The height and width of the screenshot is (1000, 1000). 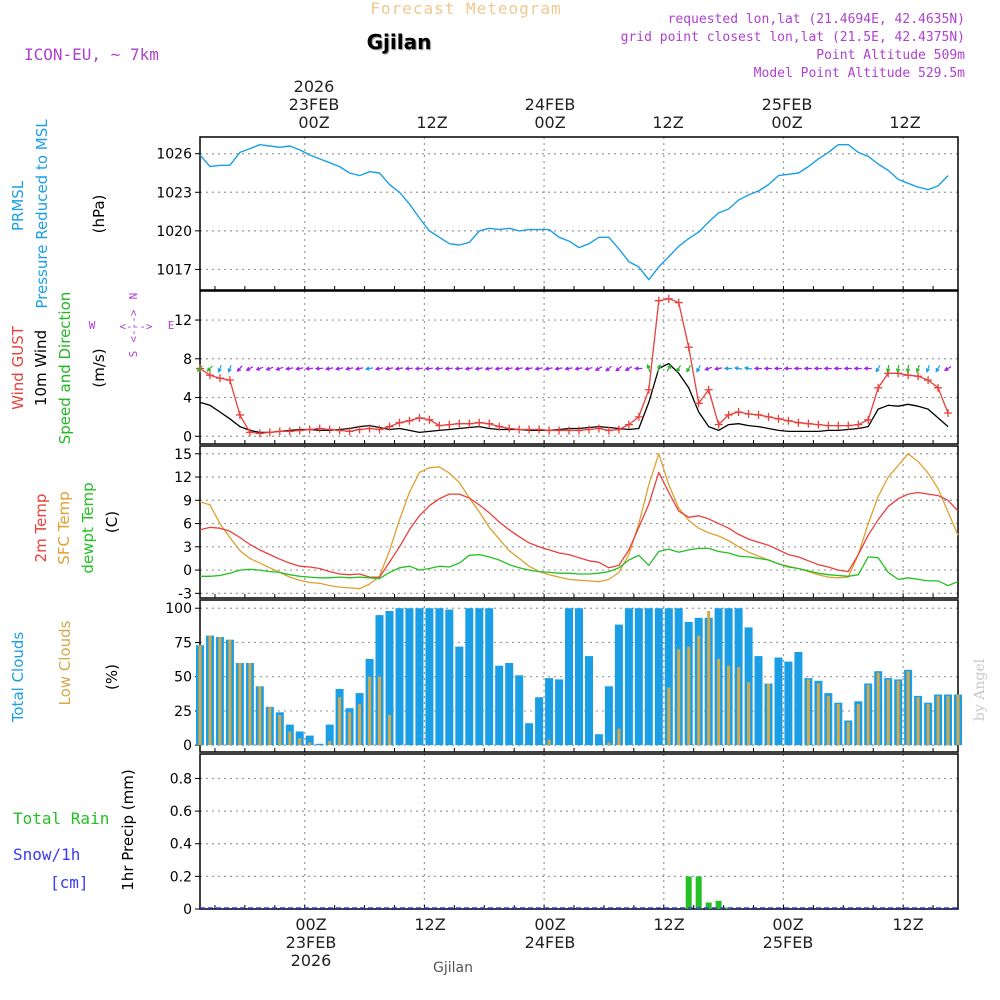 I want to click on ytick-label-wind-0: 0, so click(x=187, y=437).